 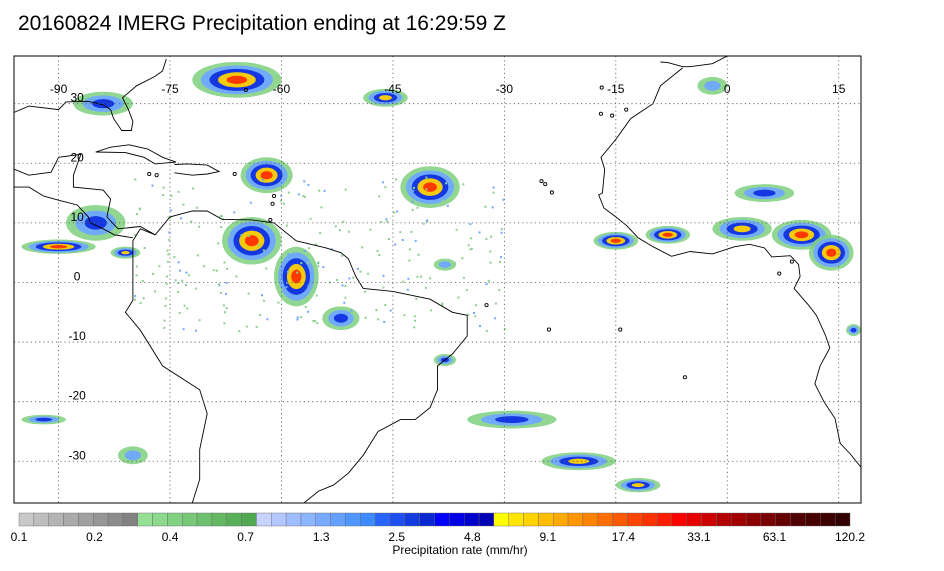 What do you see at coordinates (282, 89) in the screenshot?
I see `lon-label: -60` at bounding box center [282, 89].